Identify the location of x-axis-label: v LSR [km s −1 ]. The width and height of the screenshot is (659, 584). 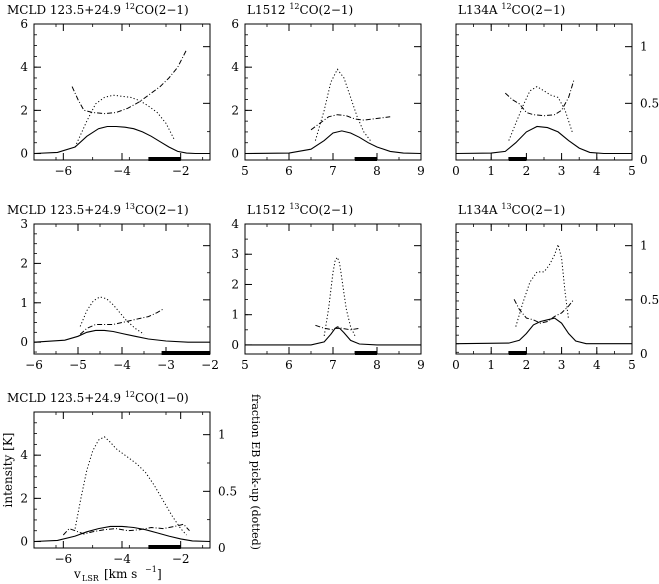
(117, 574).